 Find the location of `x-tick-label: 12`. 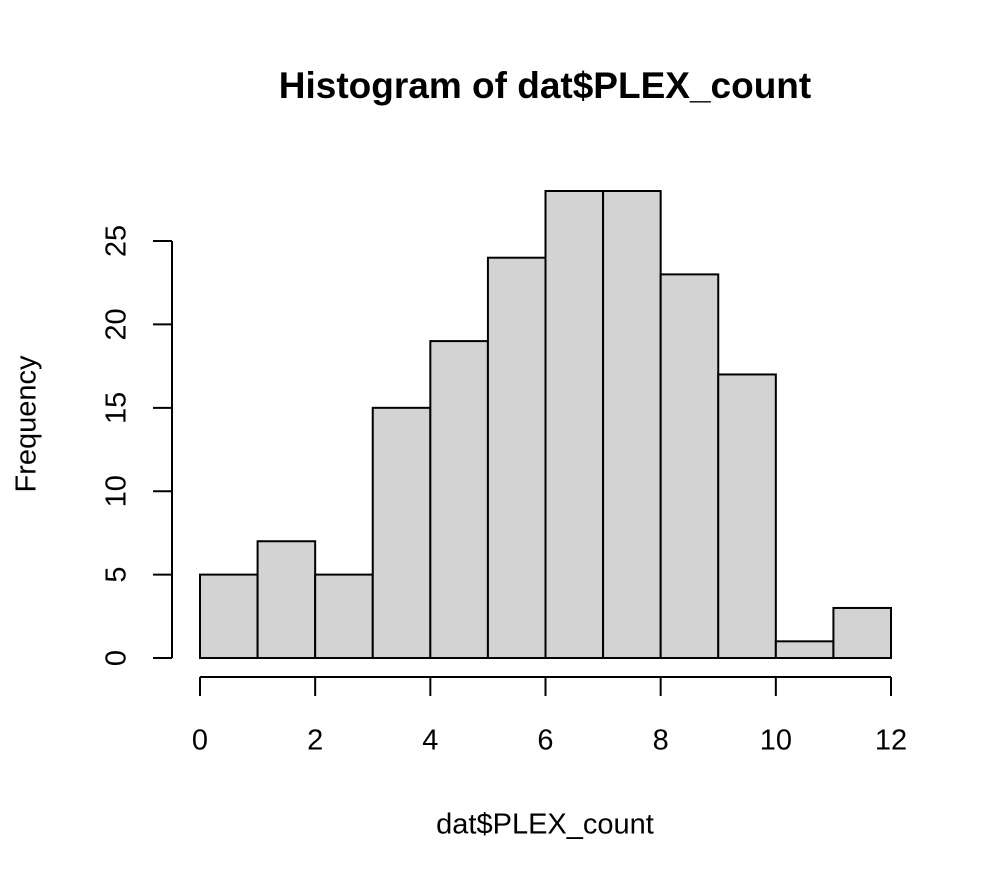

x-tick-label: 12 is located at coordinates (891, 741).